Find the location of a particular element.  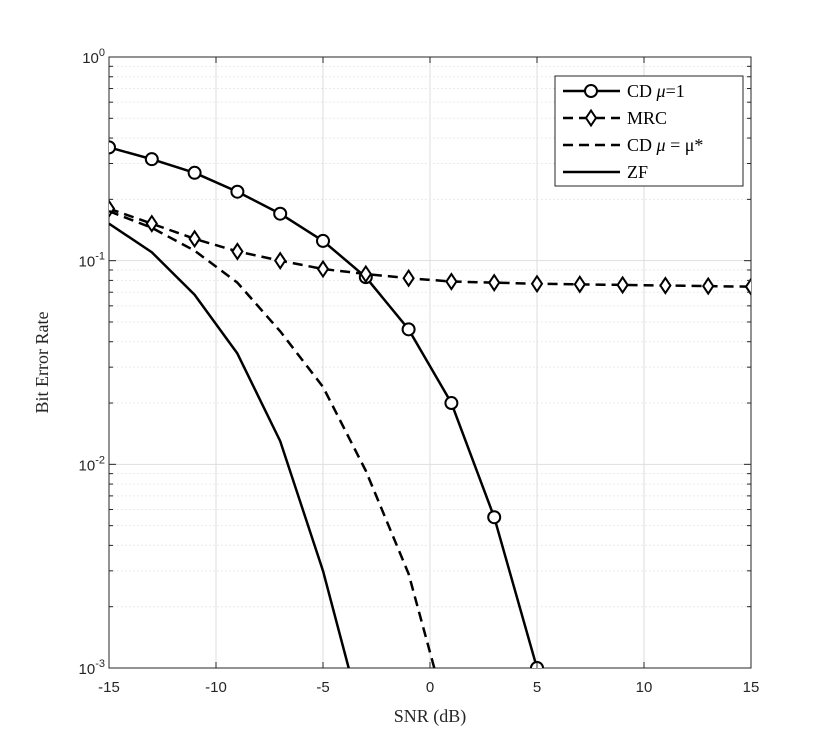

legend-label: CD μ = μ* is located at coordinates (665, 145).